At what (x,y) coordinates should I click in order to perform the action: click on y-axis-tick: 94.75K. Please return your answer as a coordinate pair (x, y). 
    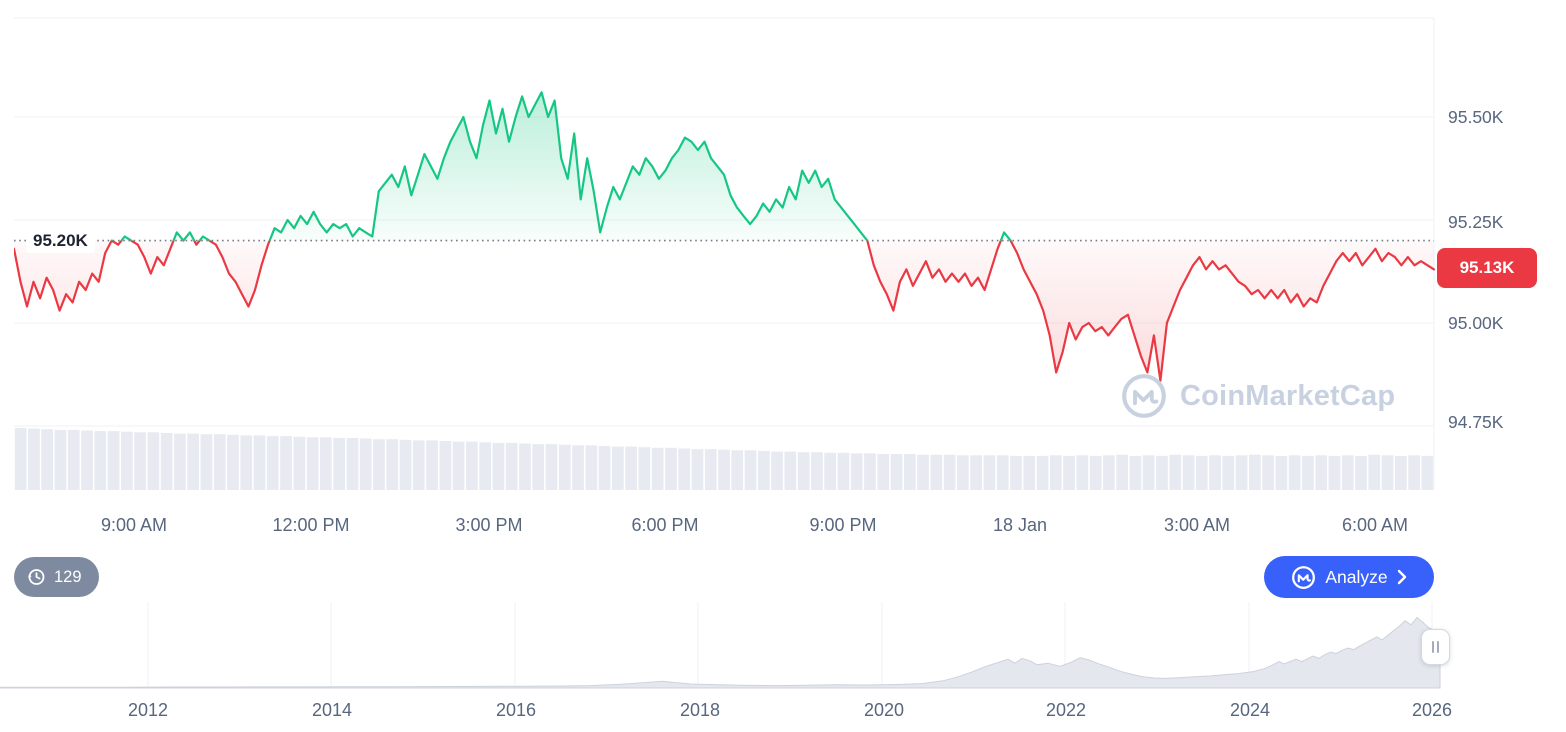
    Looking at the image, I should click on (1476, 422).